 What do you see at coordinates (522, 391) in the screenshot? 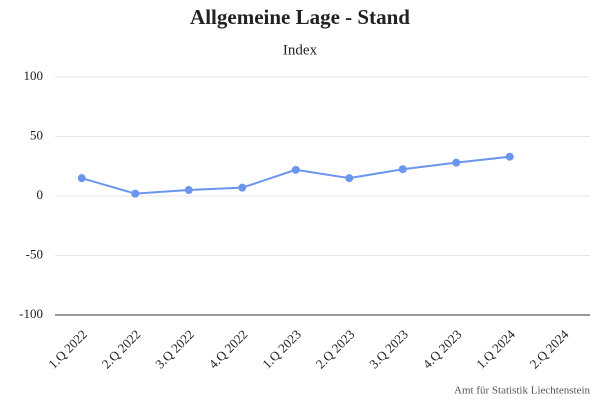
I see `credit: Amt für Statistik Liechtenstein` at bounding box center [522, 391].